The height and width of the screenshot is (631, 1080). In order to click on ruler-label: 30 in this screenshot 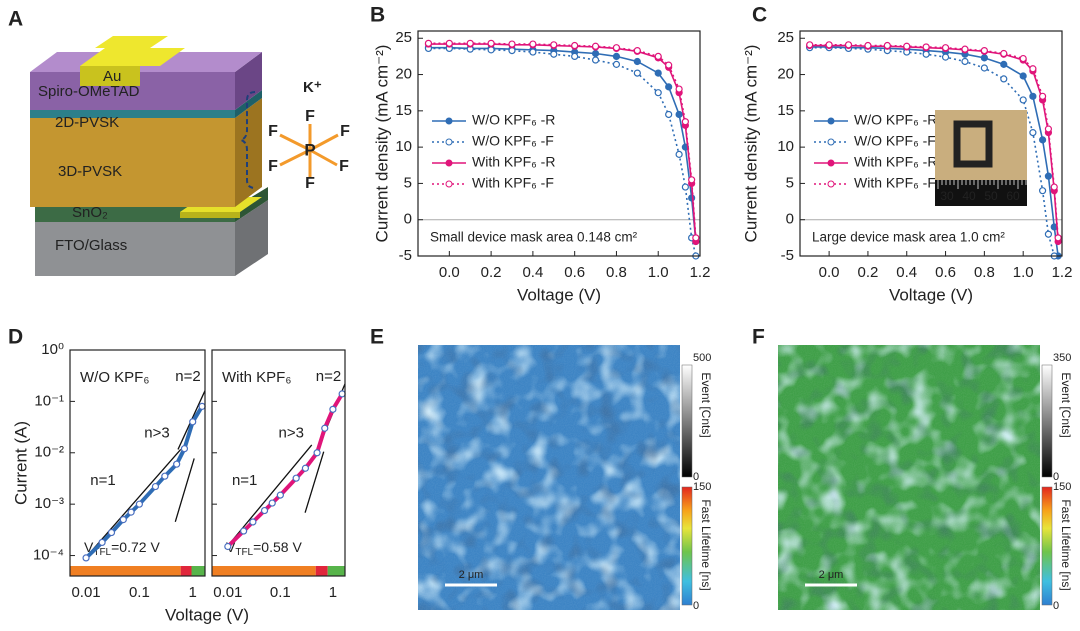, I will do `click(947, 196)`.